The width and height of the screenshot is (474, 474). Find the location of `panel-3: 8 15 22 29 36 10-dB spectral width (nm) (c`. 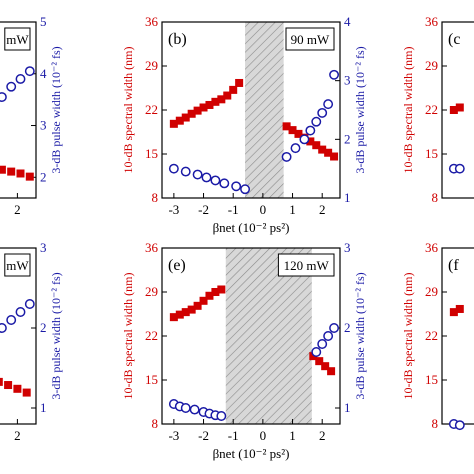

panel-3: 8 15 22 29 36 10-dB spectral width (nm) (c is located at coordinates (437, 109).